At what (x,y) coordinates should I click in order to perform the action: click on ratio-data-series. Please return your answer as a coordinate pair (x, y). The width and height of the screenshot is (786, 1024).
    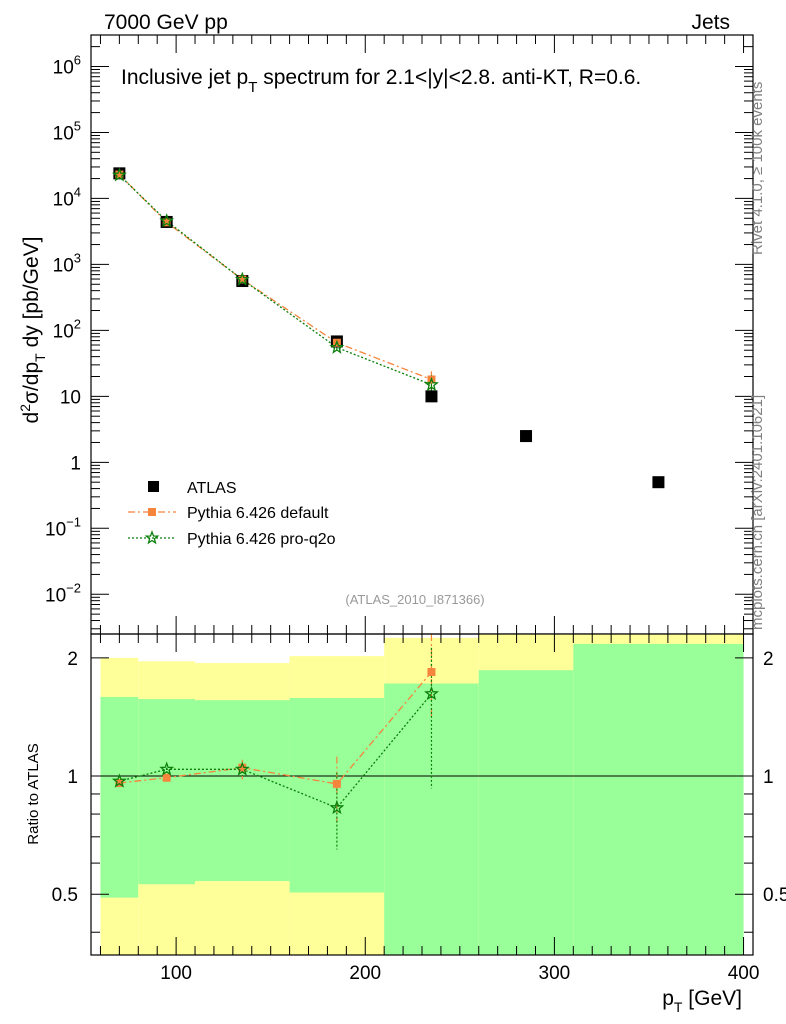
    Looking at the image, I should click on (275, 742).